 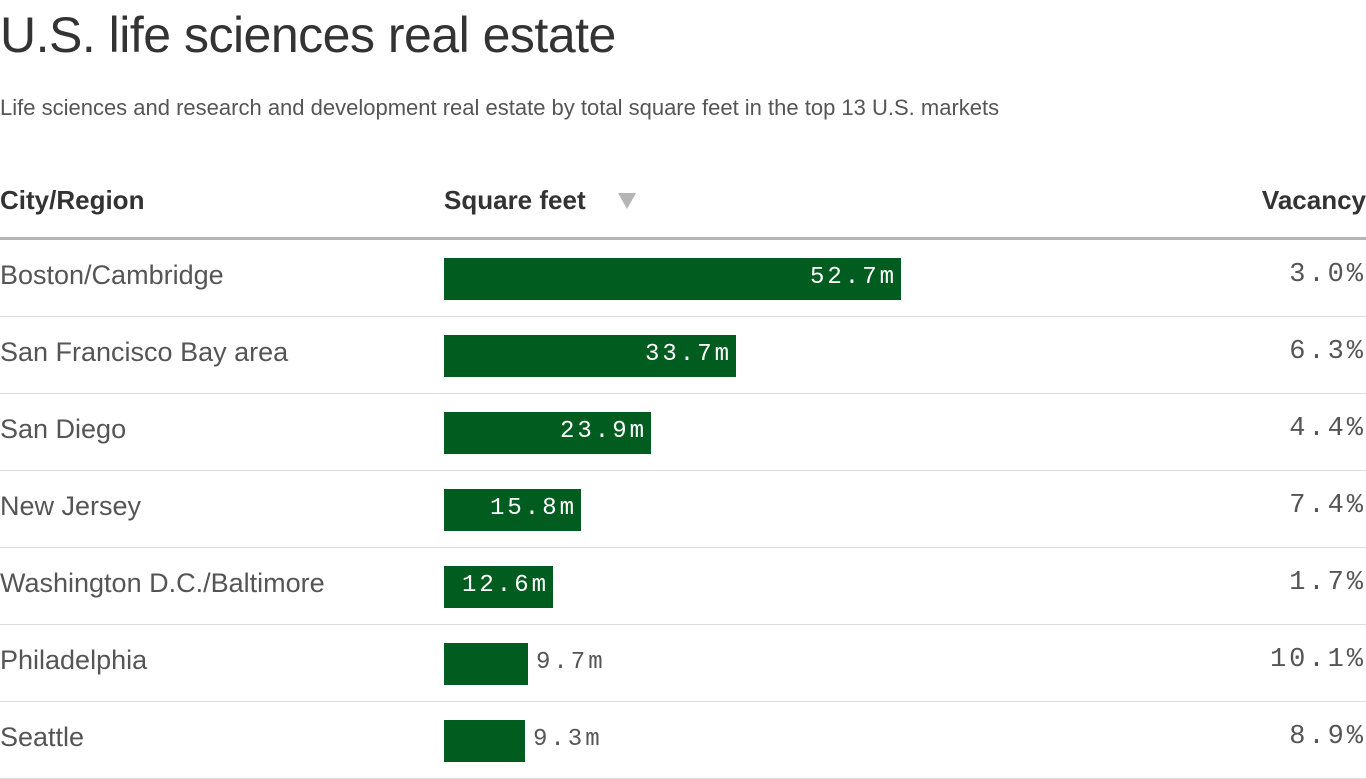 What do you see at coordinates (71, 506) in the screenshot?
I see `city-cell: New Jersey` at bounding box center [71, 506].